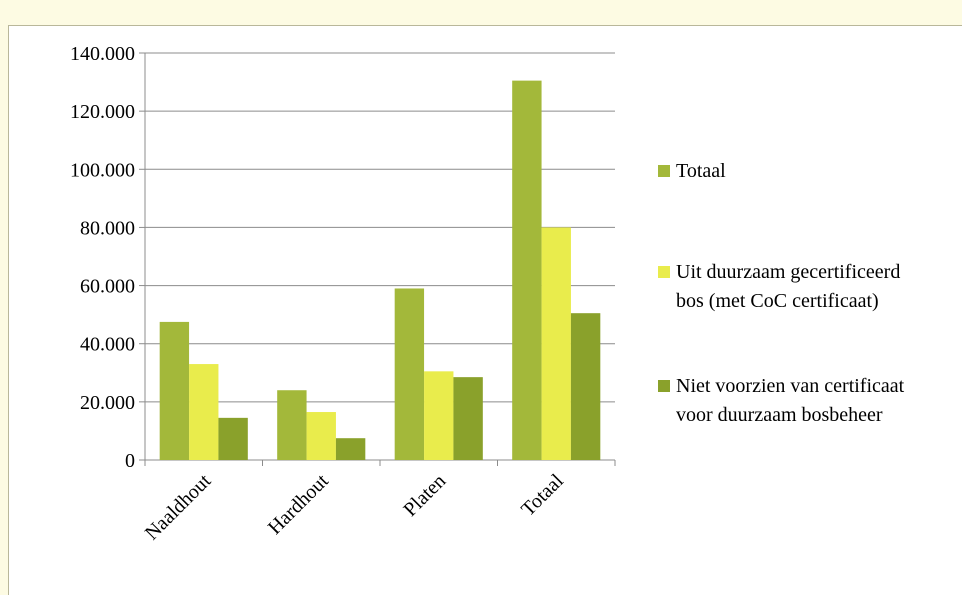 This screenshot has height=595, width=962. Describe the element at coordinates (107, 228) in the screenshot. I see `y-tick-label: 80.000` at that location.